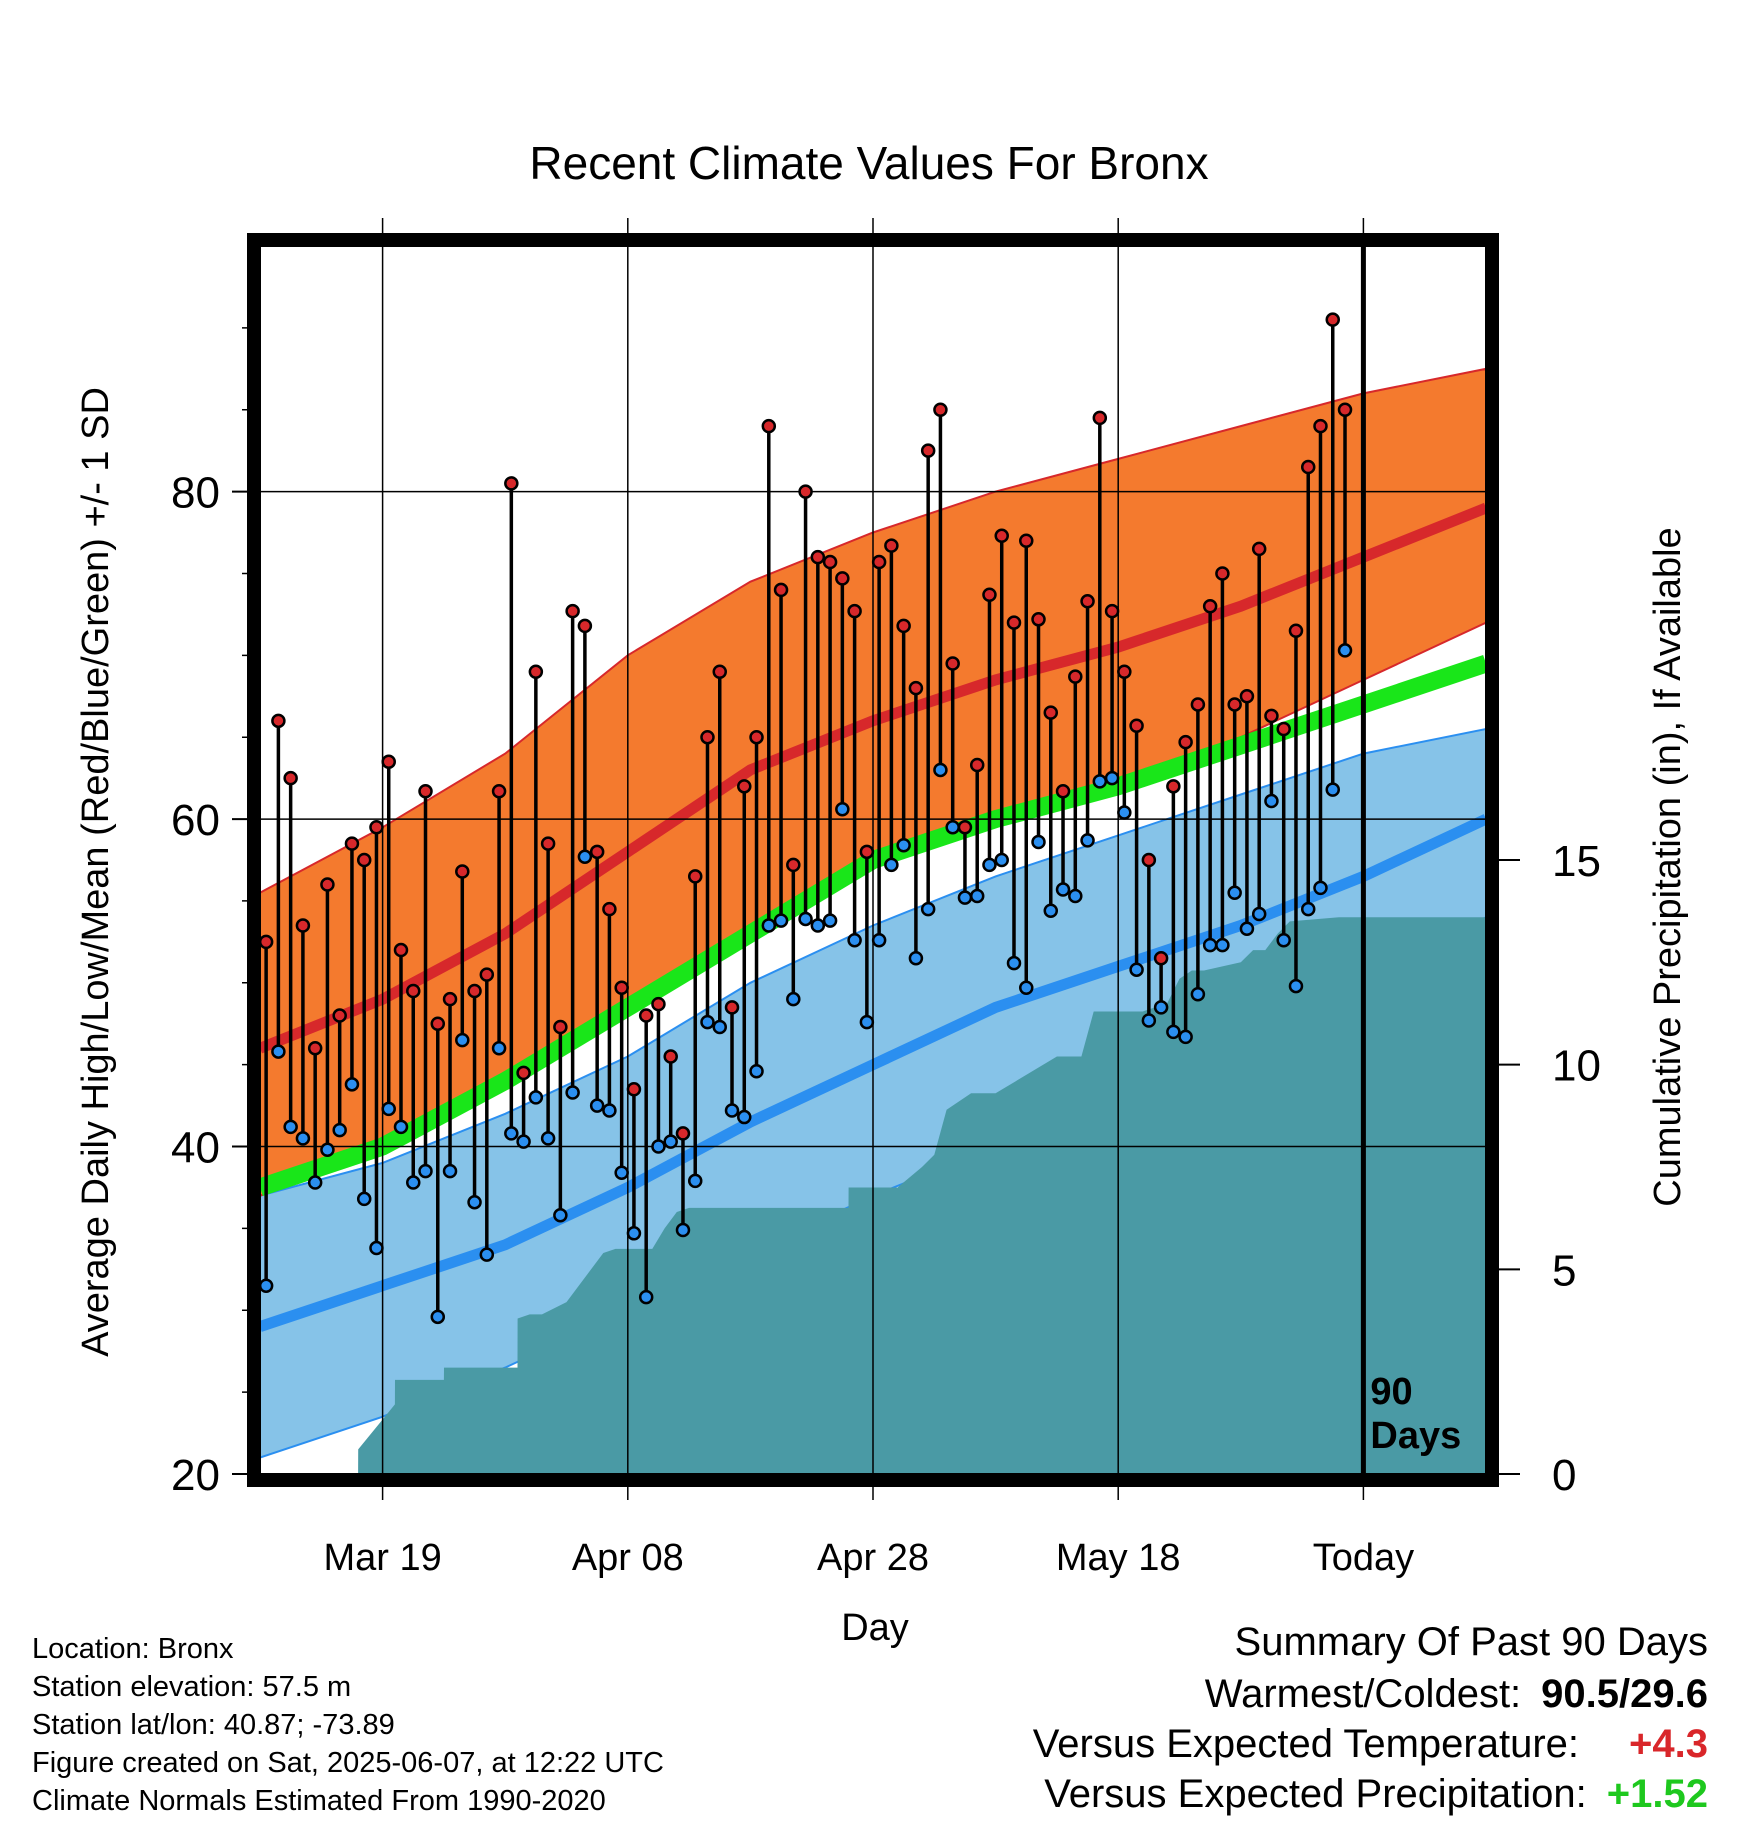 This screenshot has height=1828, width=1748. I want to click on summary-heading: Summary Of Past 90 Days, so click(1471, 1642).